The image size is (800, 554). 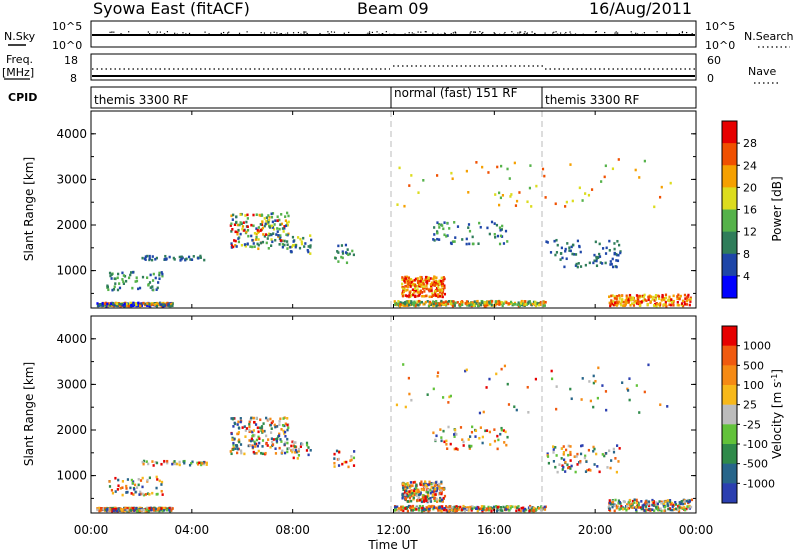 What do you see at coordinates (640, 9) in the screenshot?
I see `date-title: 16/Aug/2011` at bounding box center [640, 9].